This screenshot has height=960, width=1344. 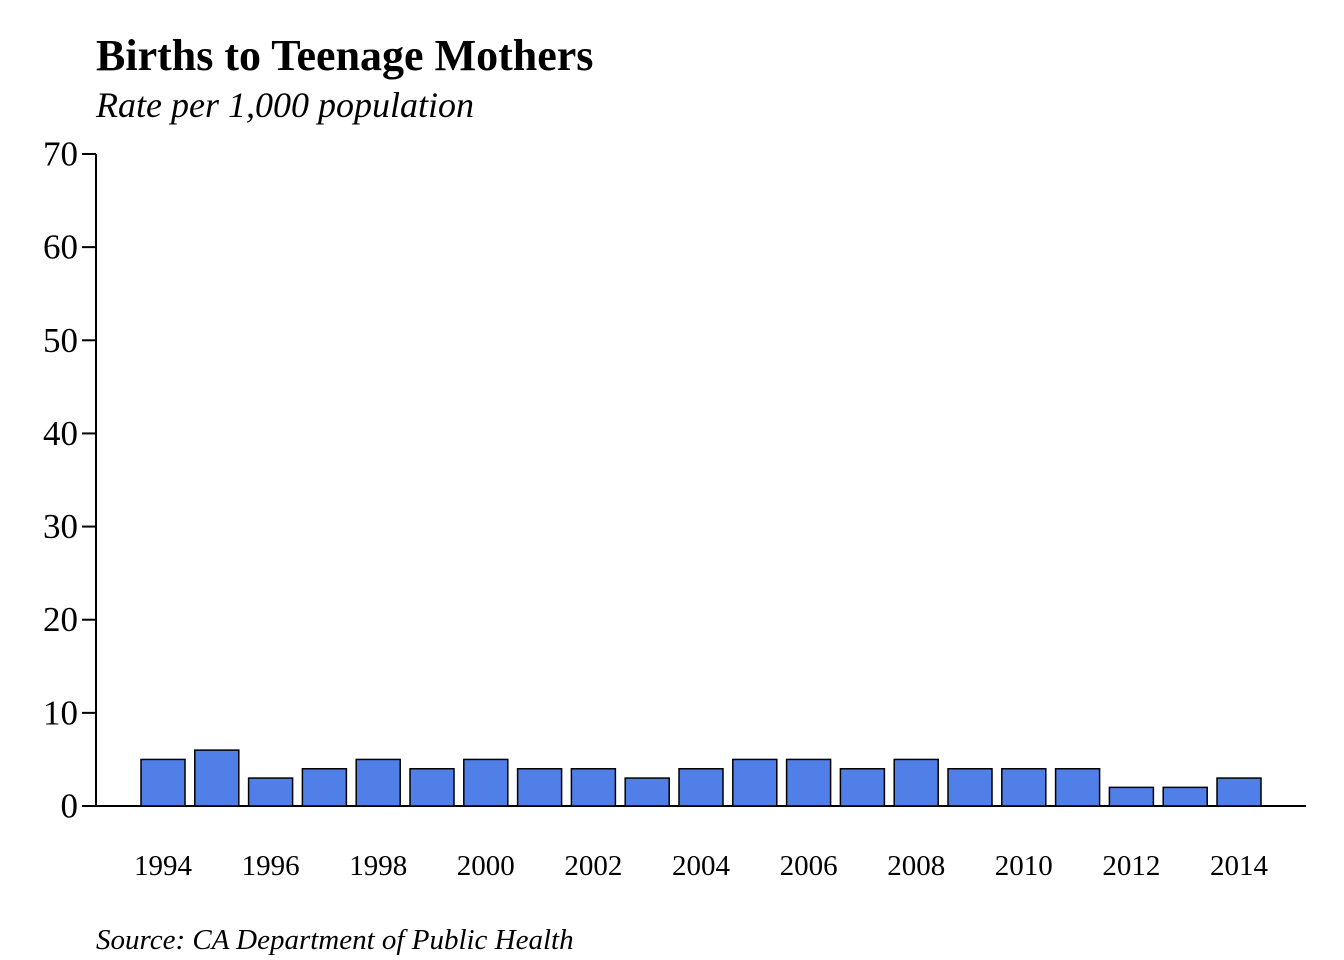 I want to click on bar-1996, so click(x=270, y=792).